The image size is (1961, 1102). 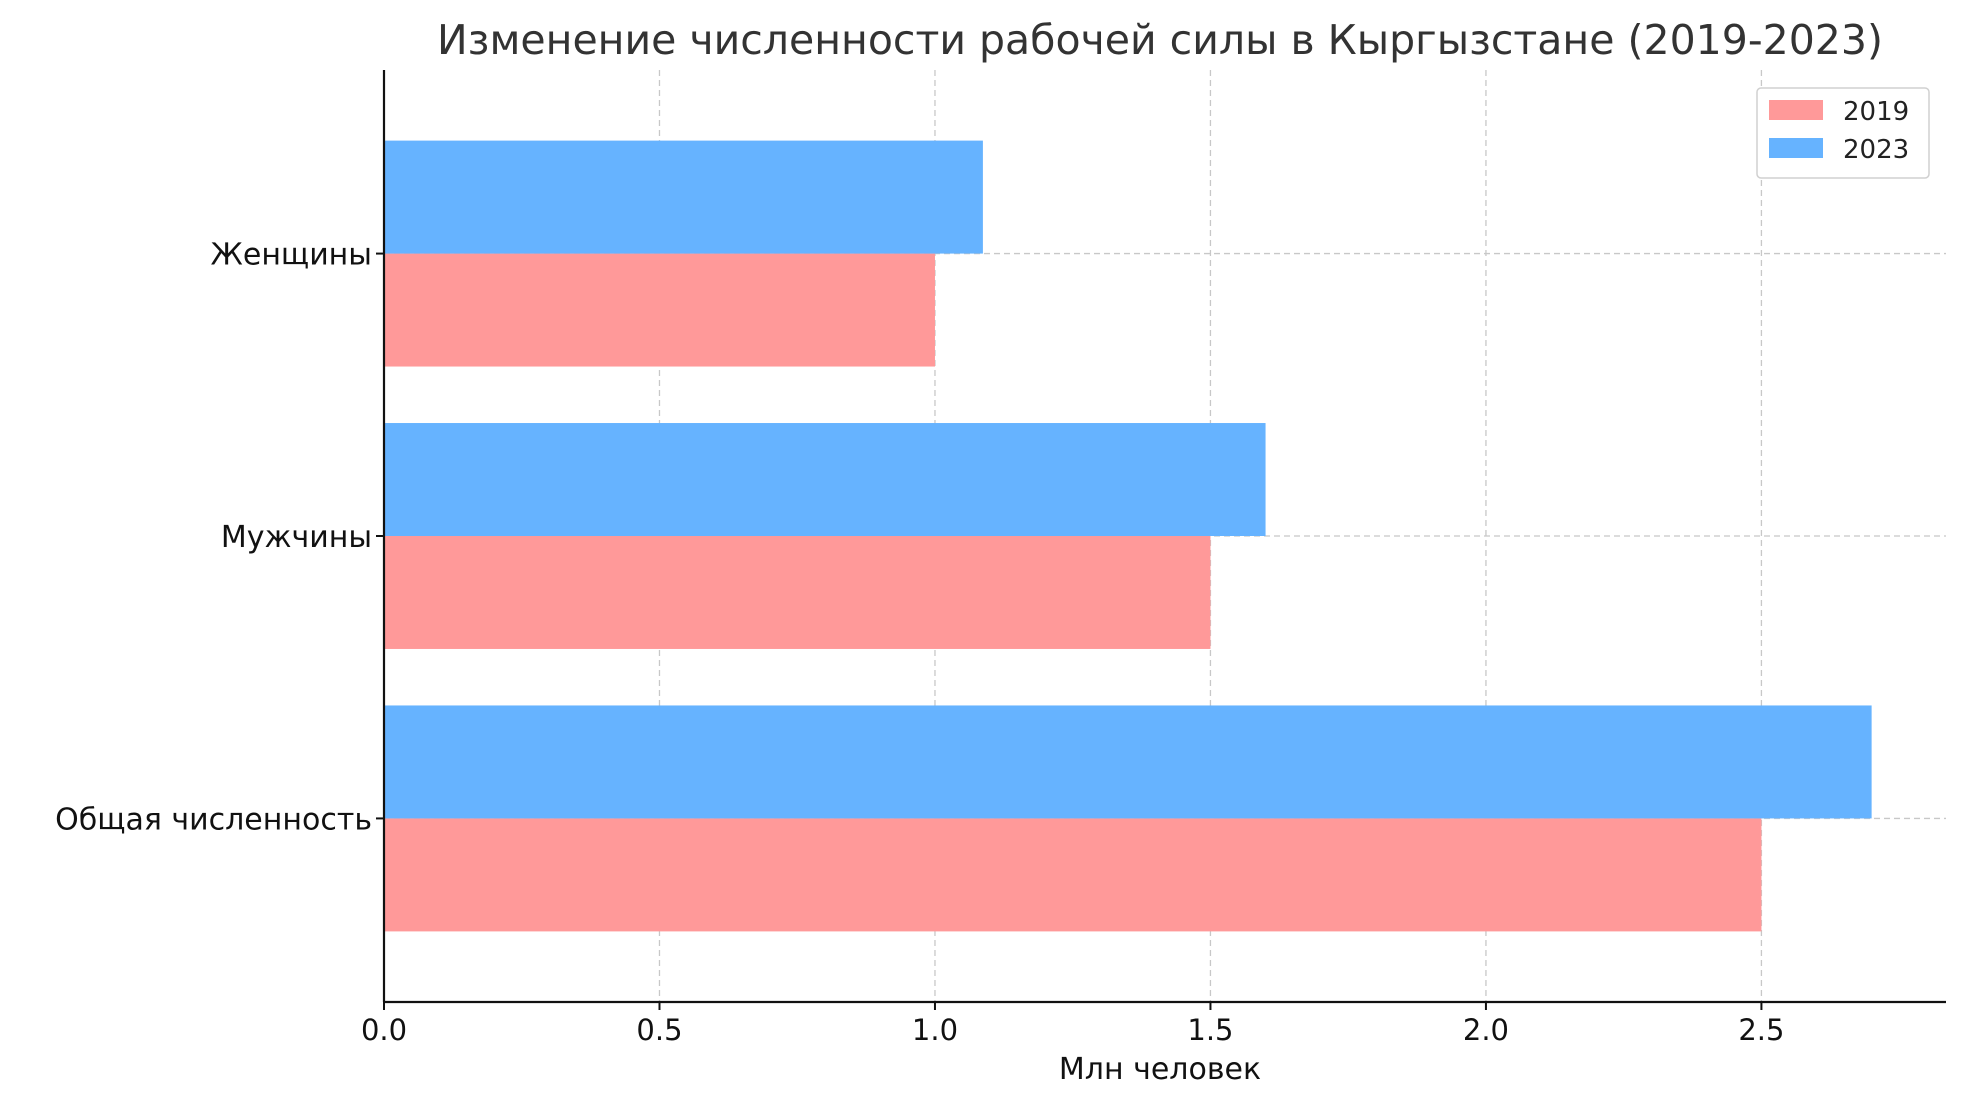 What do you see at coordinates (1210, 1030) in the screenshot?
I see `x-tick-label-3: 1.5` at bounding box center [1210, 1030].